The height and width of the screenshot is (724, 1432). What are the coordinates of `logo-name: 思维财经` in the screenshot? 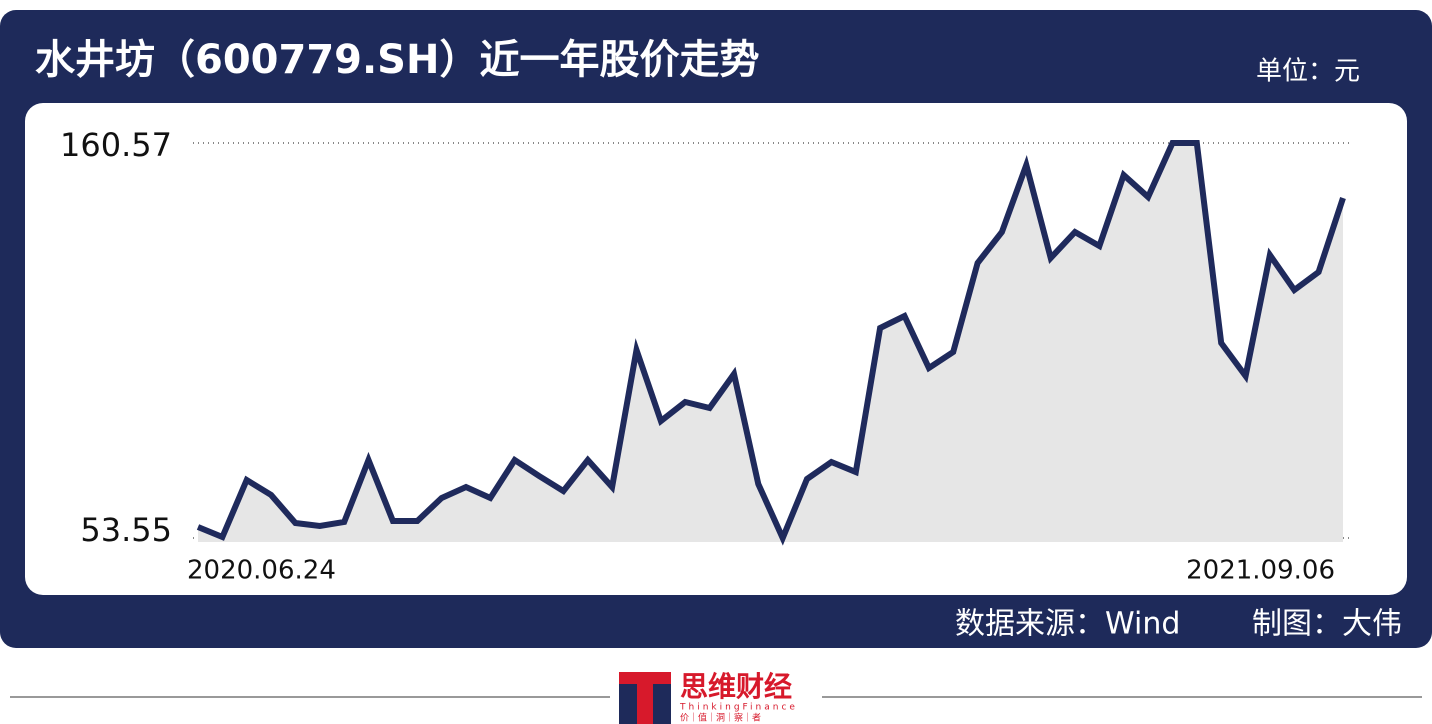 It's located at (736, 686).